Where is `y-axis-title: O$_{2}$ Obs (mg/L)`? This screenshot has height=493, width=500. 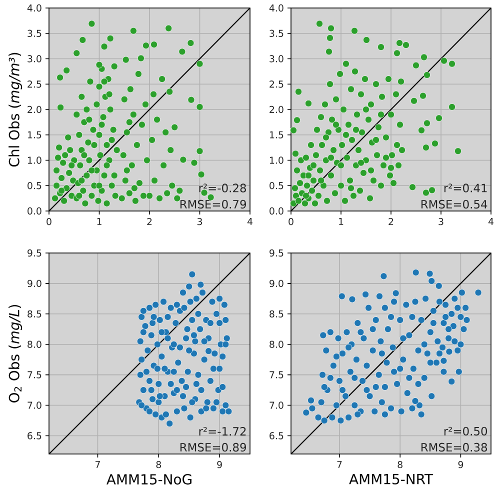
y-axis-title: O$_{2}$ Obs (mg/L) is located at coordinates (15, 353).